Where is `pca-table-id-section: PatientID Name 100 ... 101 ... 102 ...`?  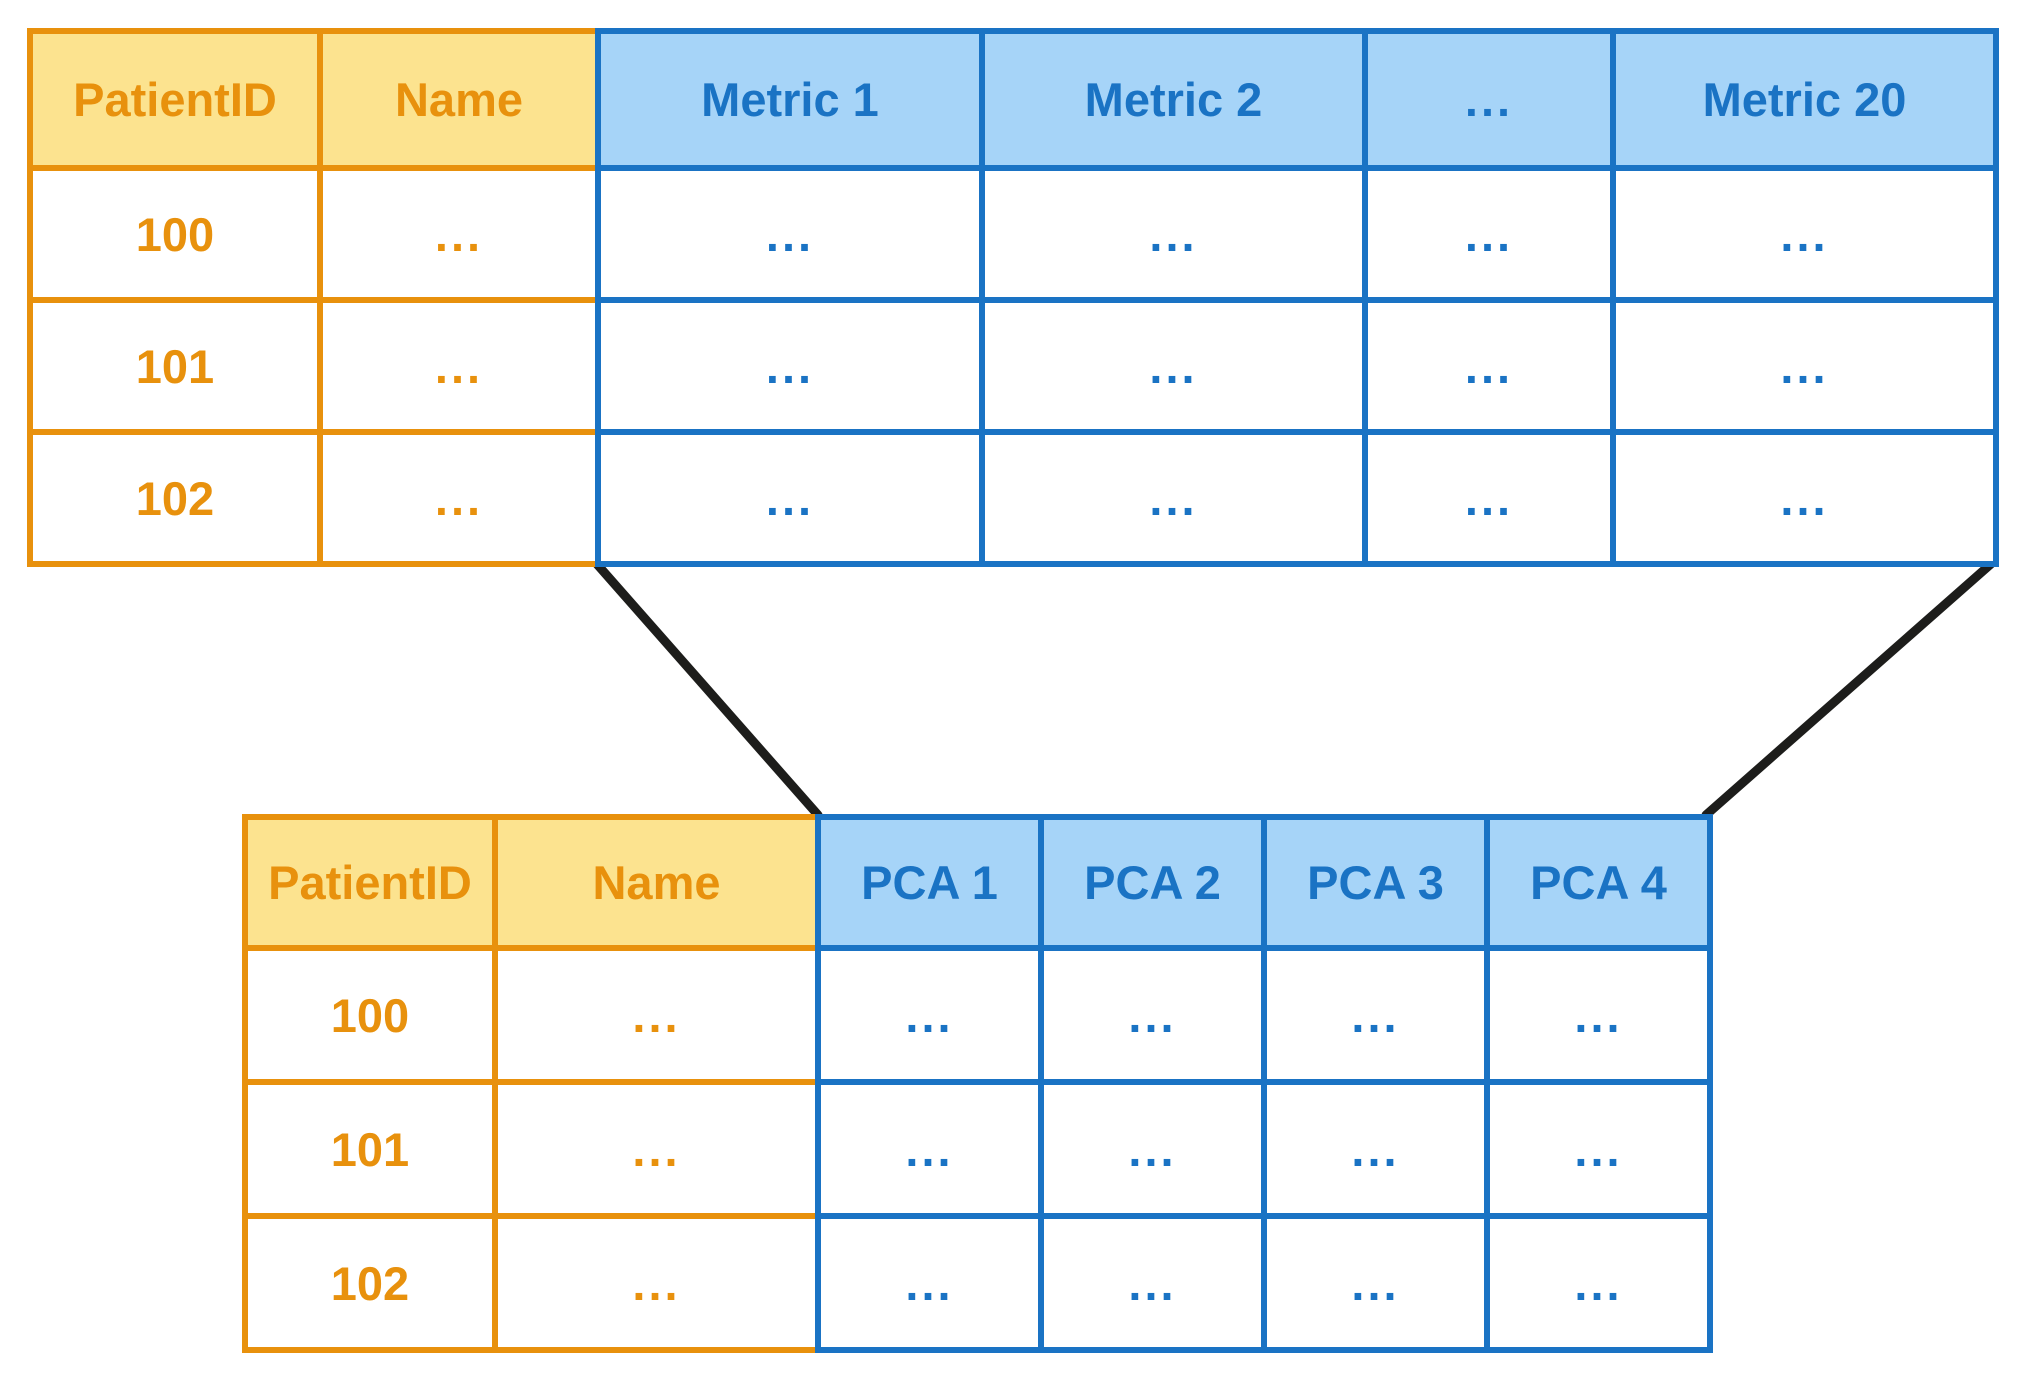 pca-table-id-section: PatientID Name 100 ... 101 ... 102 ... is located at coordinates (531, 1083).